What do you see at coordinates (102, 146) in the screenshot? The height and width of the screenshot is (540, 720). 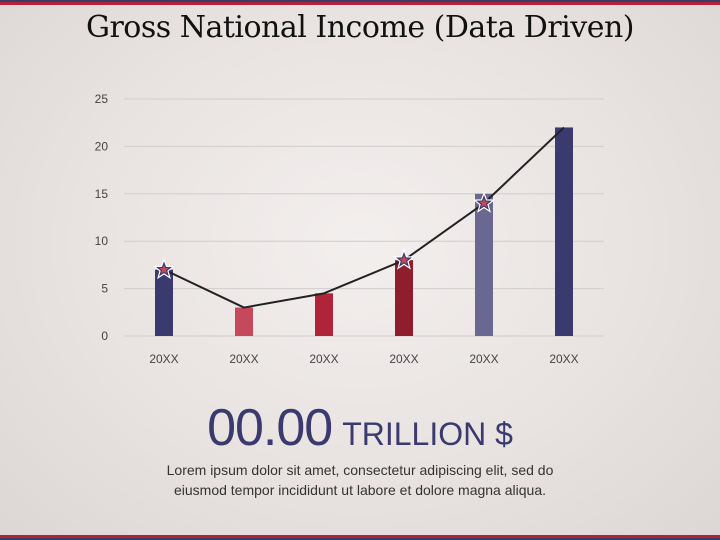 I see `y-tick-label: 20` at bounding box center [102, 146].